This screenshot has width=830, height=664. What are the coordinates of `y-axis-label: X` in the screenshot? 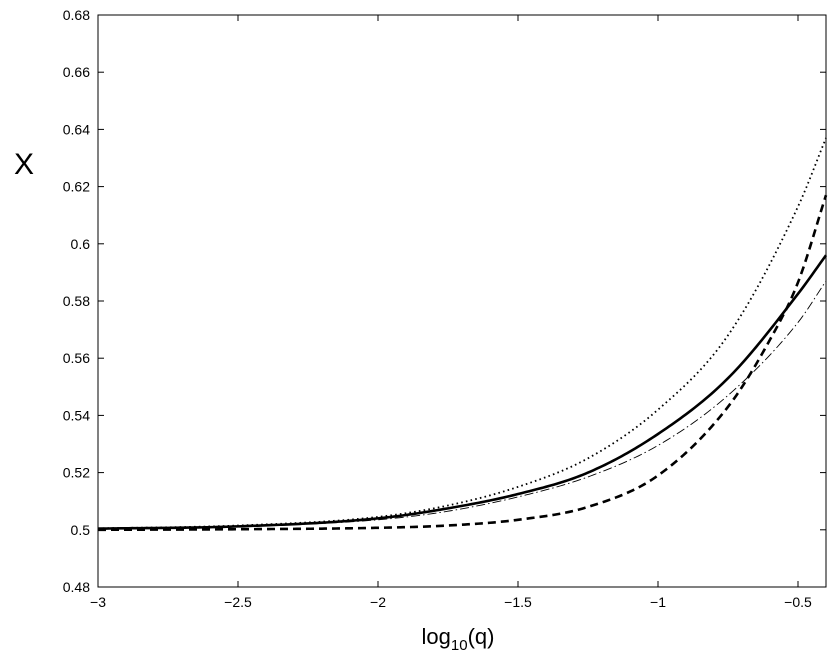 It's located at (24, 164).